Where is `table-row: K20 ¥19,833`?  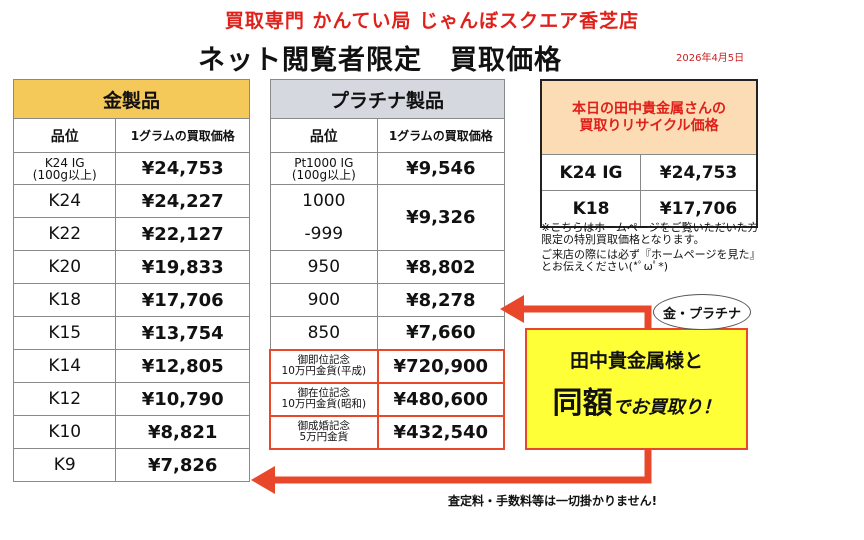
table-row: K20 ¥19,833 is located at coordinates (131, 267).